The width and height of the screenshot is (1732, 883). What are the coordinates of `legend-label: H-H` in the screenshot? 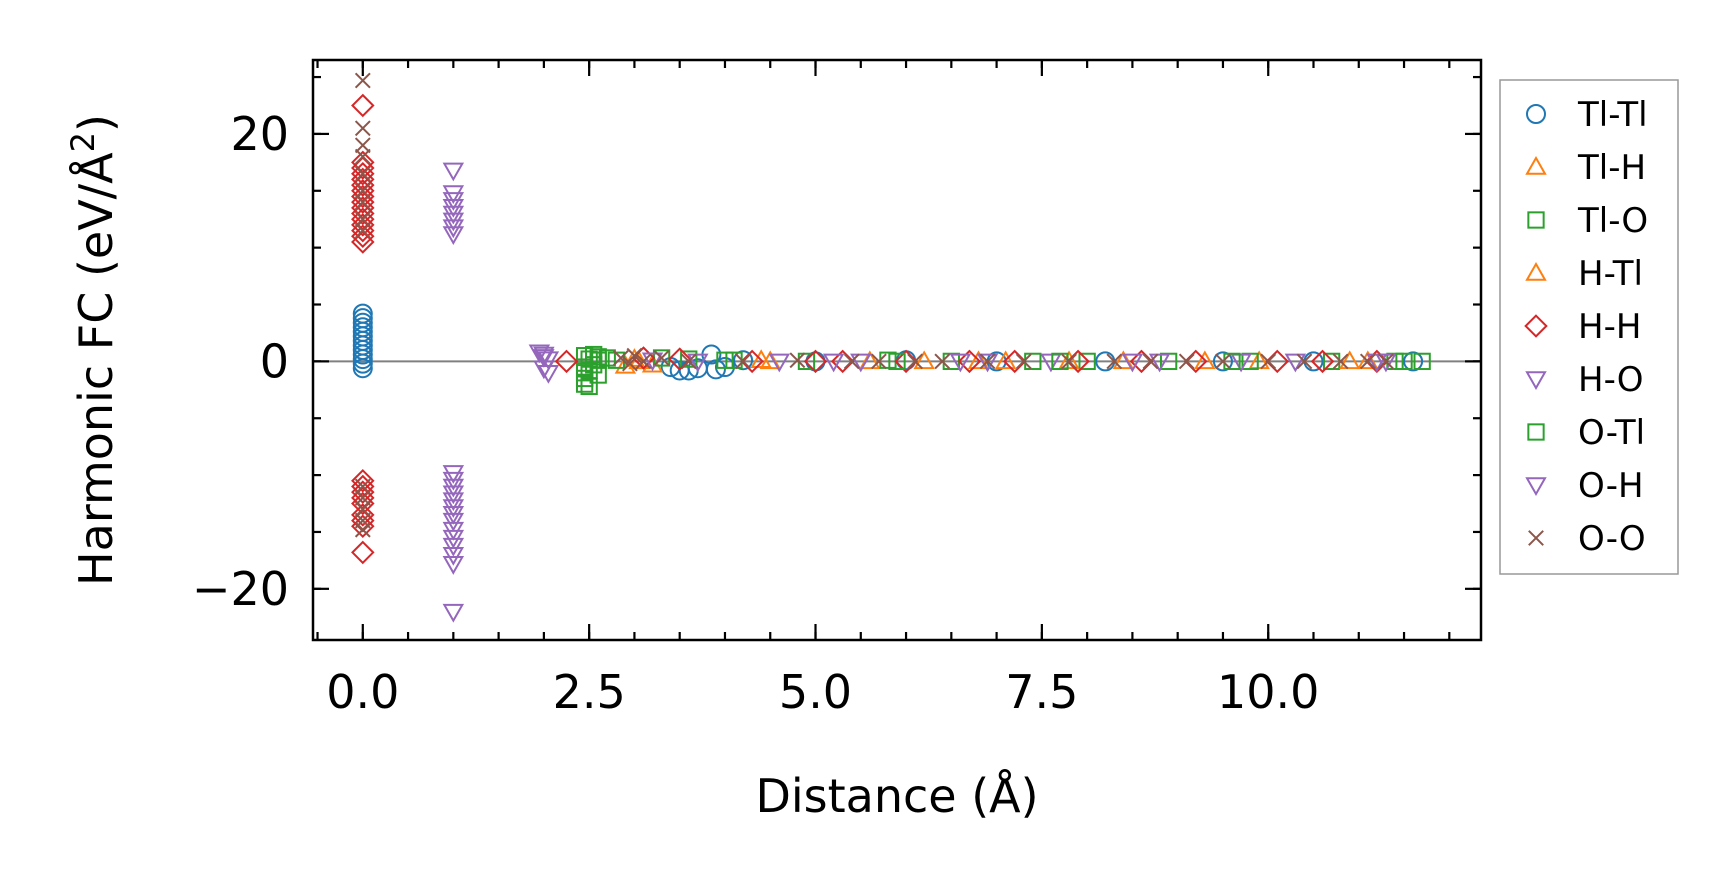 It's located at (1609, 327).